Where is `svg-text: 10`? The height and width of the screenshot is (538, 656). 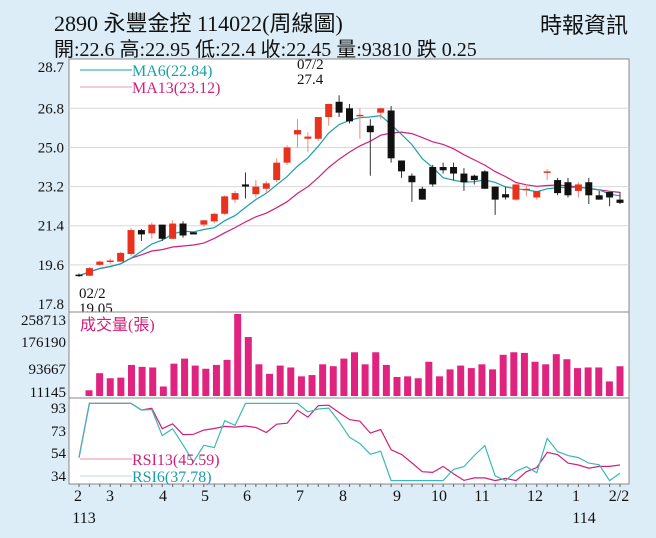
svg-text: 10 is located at coordinates (439, 496).